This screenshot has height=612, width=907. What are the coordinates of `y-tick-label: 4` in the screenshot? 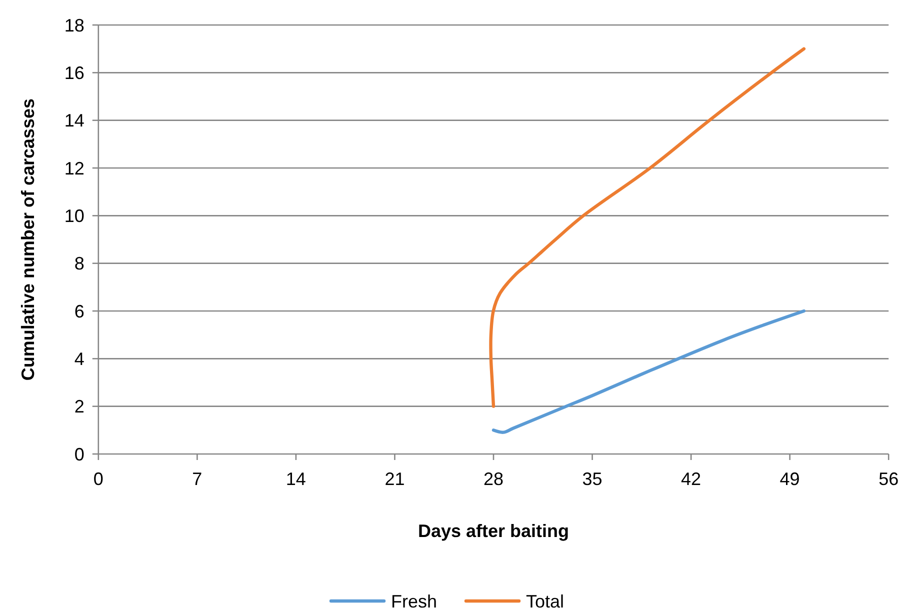 It's located at (79, 358).